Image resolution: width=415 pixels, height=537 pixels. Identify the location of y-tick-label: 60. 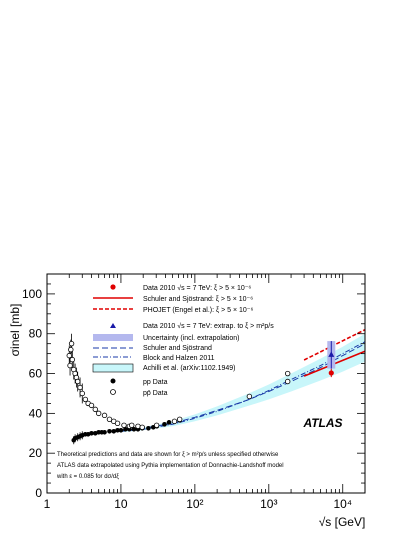
(36, 374).